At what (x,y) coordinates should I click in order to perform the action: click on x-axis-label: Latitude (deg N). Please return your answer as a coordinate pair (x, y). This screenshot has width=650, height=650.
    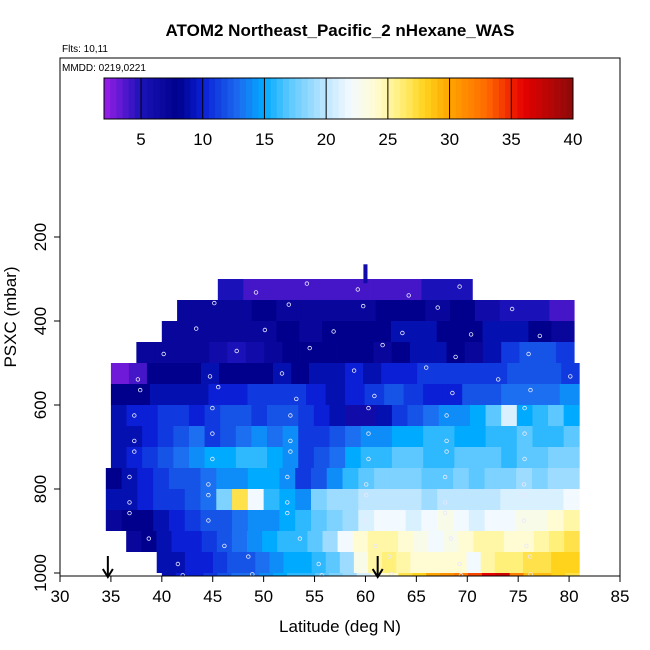
    Looking at the image, I should click on (340, 626).